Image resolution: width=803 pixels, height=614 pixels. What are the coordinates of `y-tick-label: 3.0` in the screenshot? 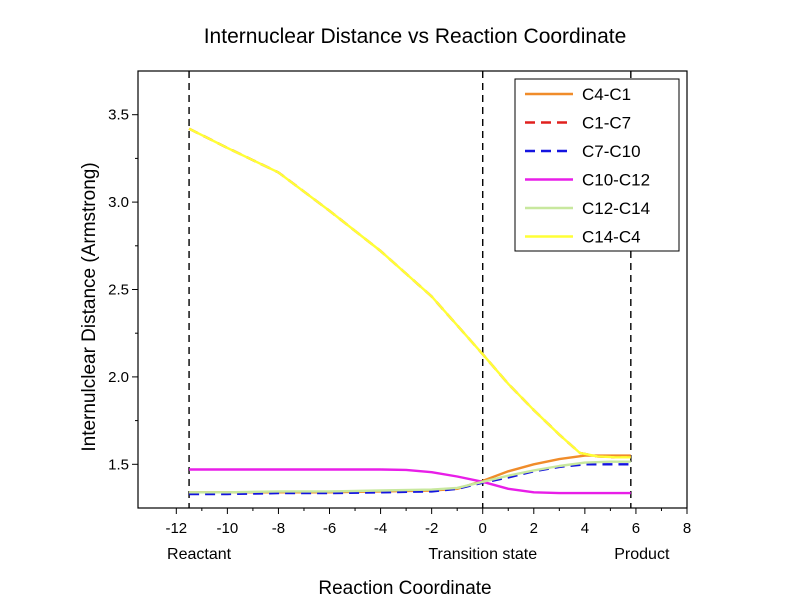 It's located at (118, 202).